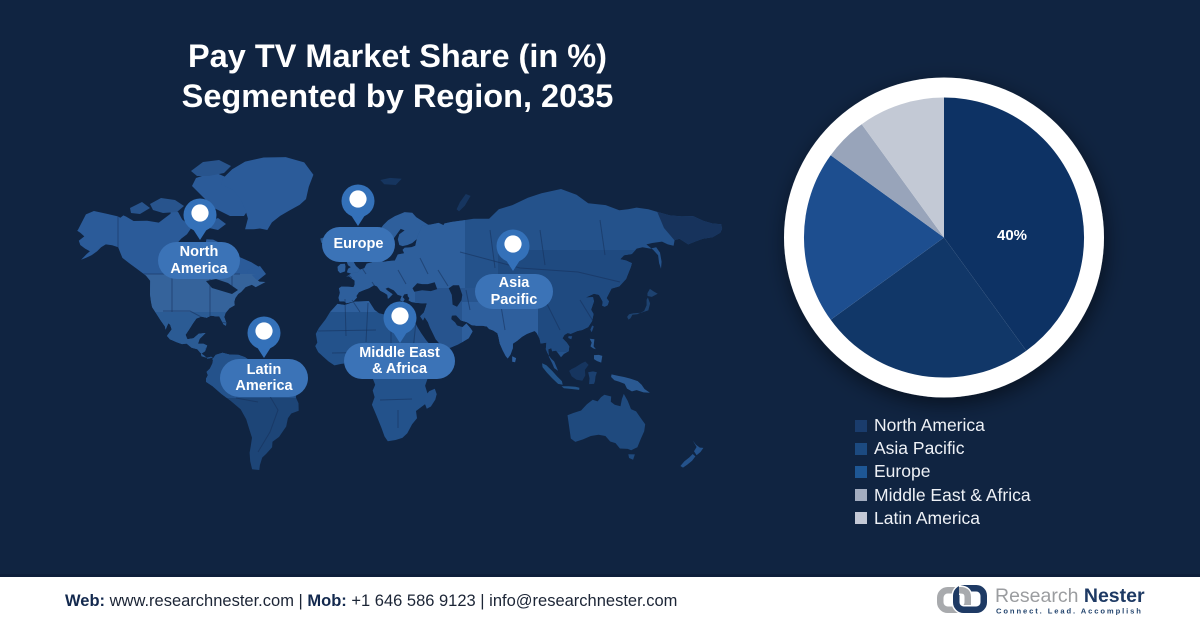 The width and height of the screenshot is (1200, 628). What do you see at coordinates (1070, 596) in the screenshot?
I see `svg-text: Research Nester` at bounding box center [1070, 596].